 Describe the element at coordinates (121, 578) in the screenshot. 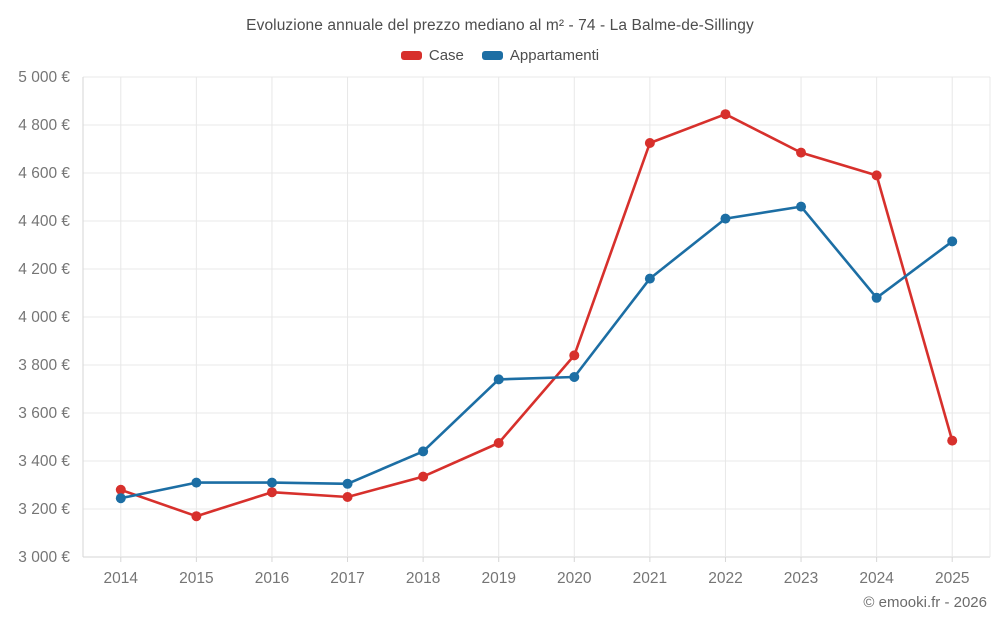

I see `x-axis-tick-label: 2014` at that location.